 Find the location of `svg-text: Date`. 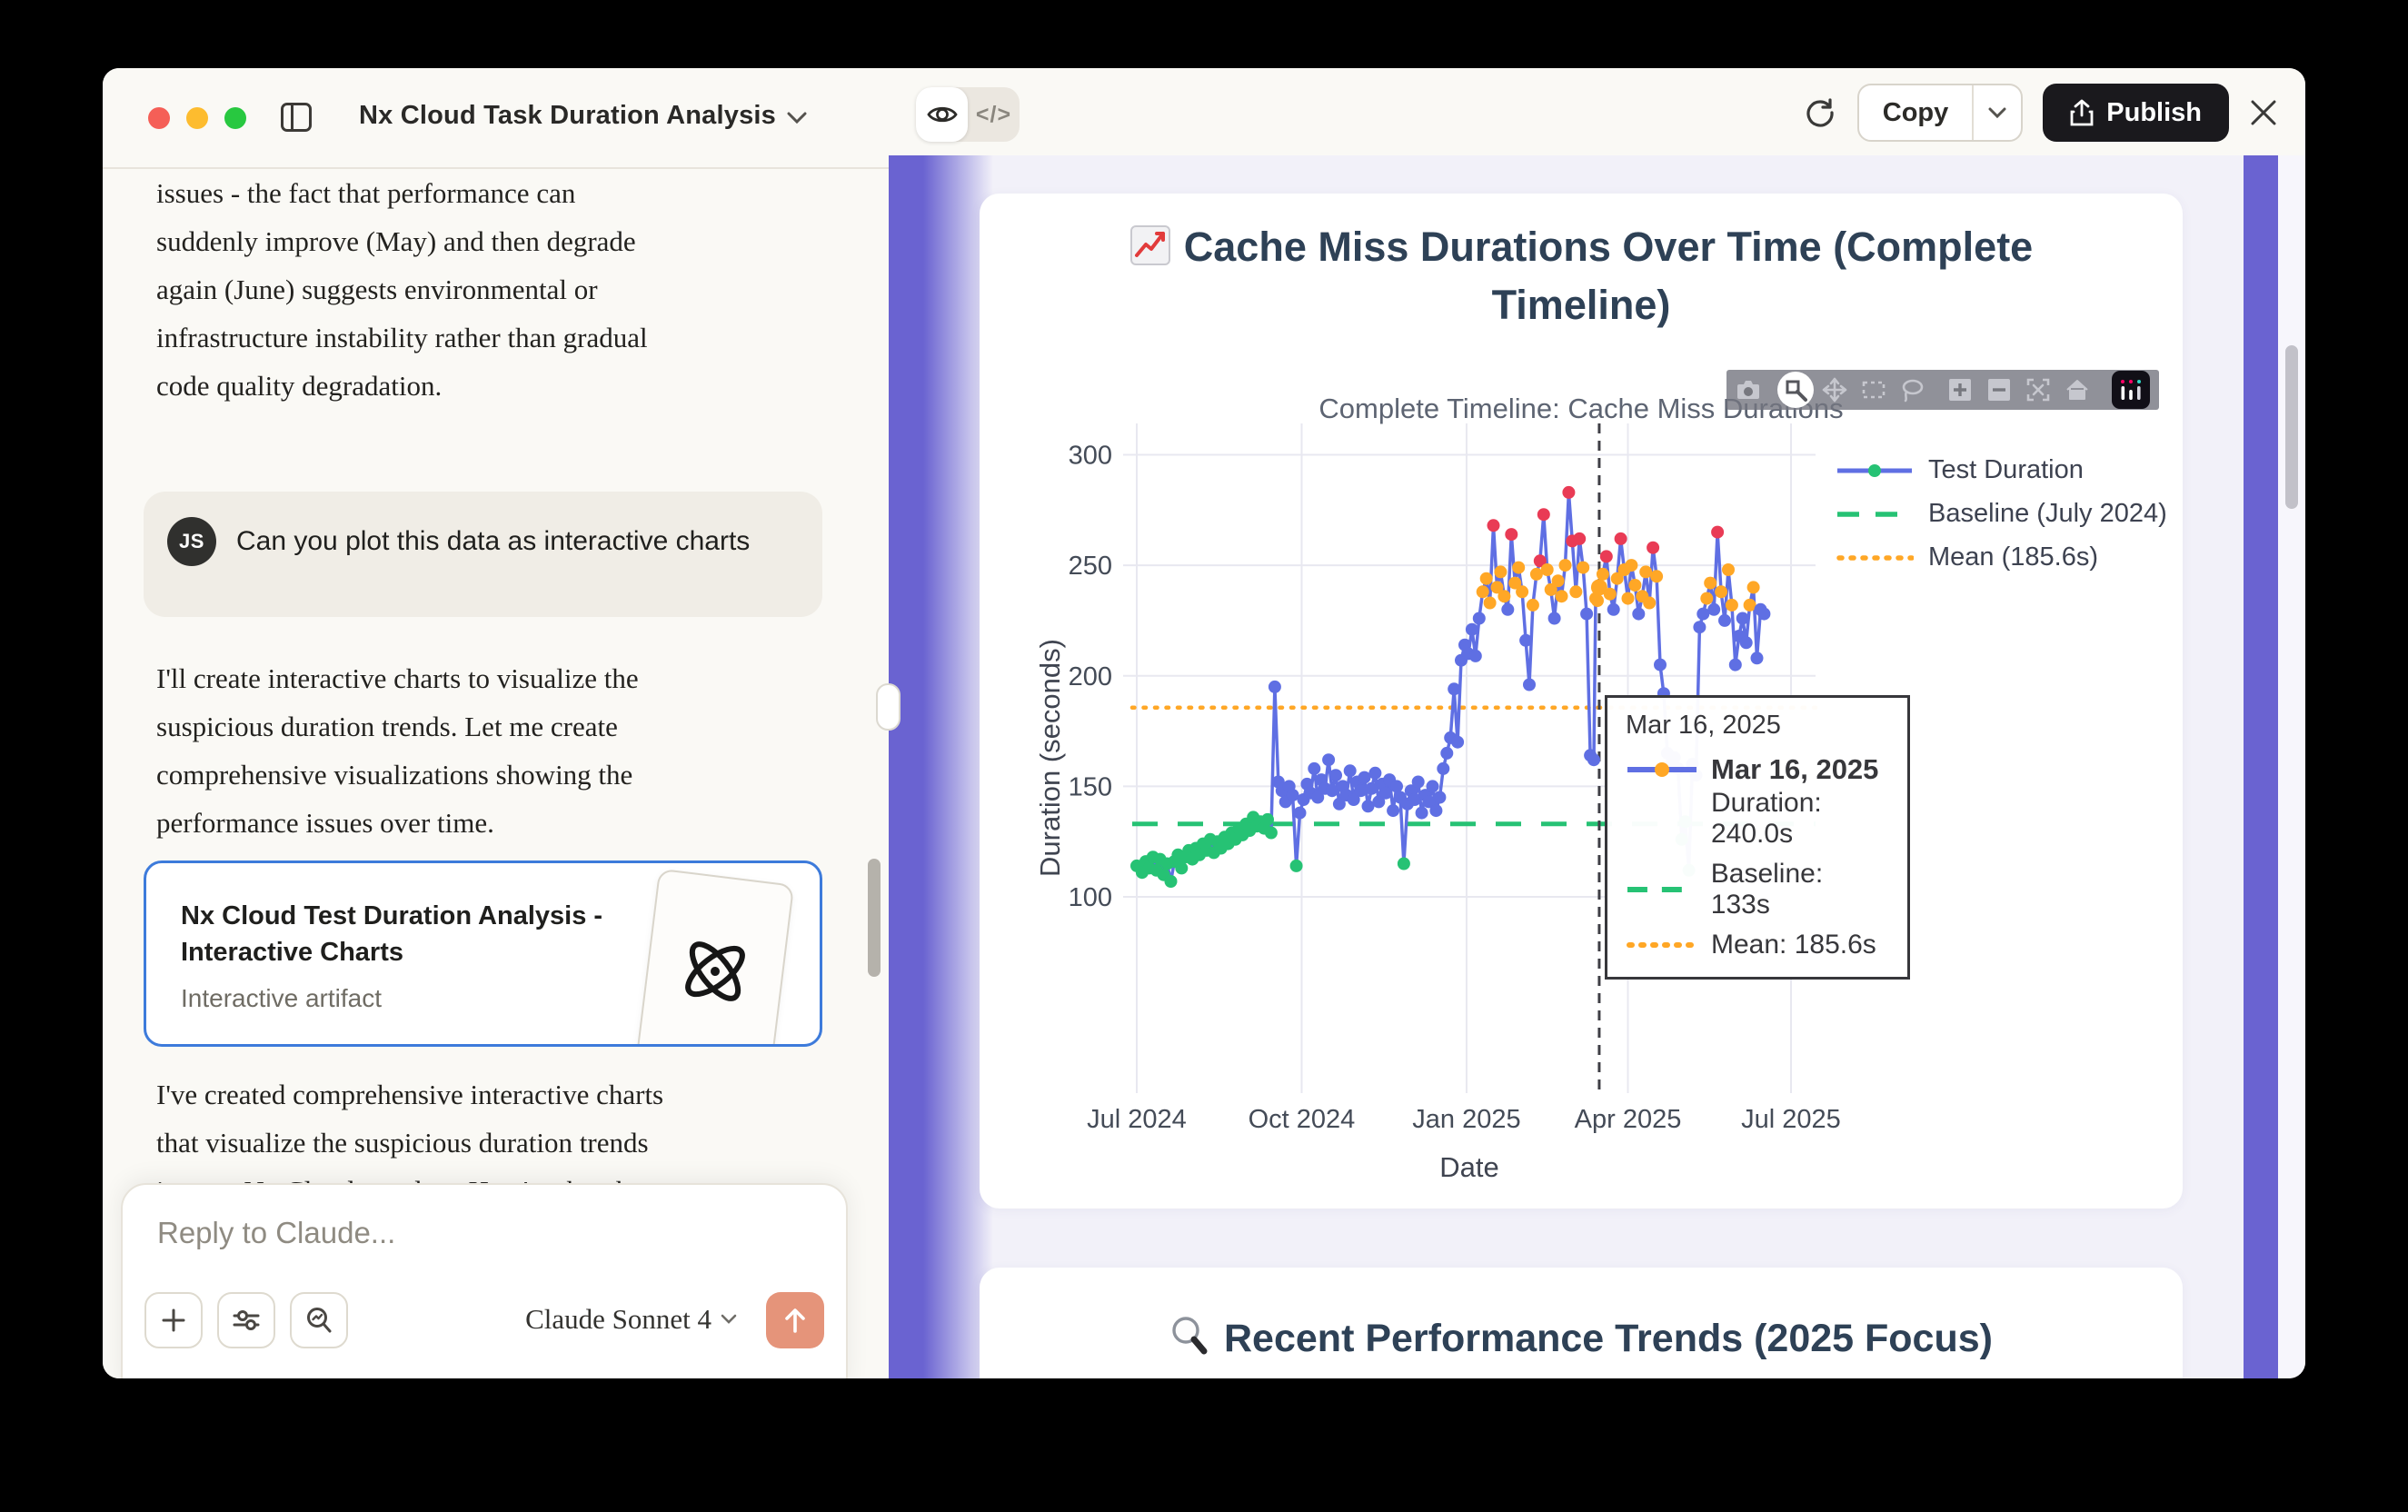

svg-text: Date is located at coordinates (1468, 1167).